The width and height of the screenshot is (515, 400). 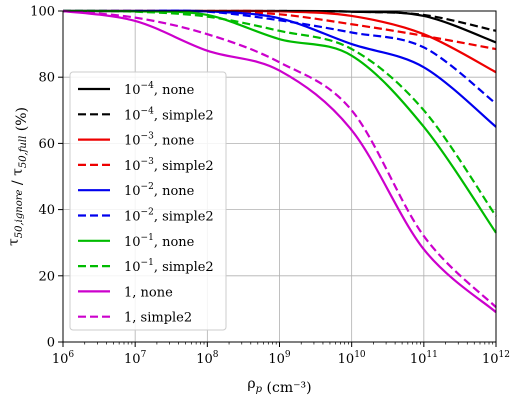 I want to click on x-tick-label-exponent: 7, so click(x=144, y=355).